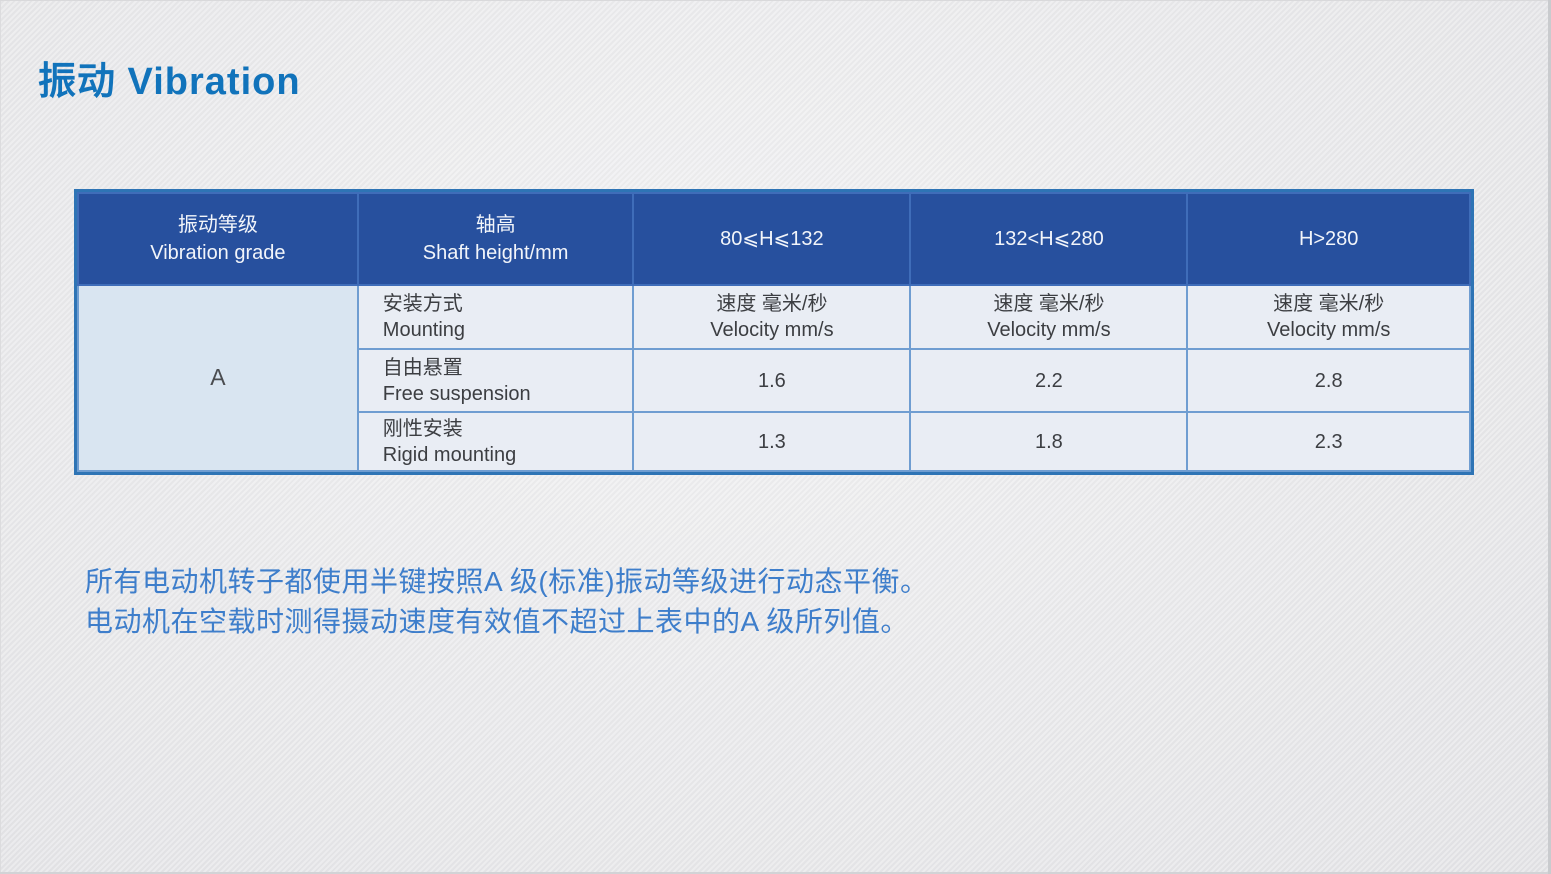  Describe the element at coordinates (218, 378) in the screenshot. I see `cell-grade-a: A` at that location.